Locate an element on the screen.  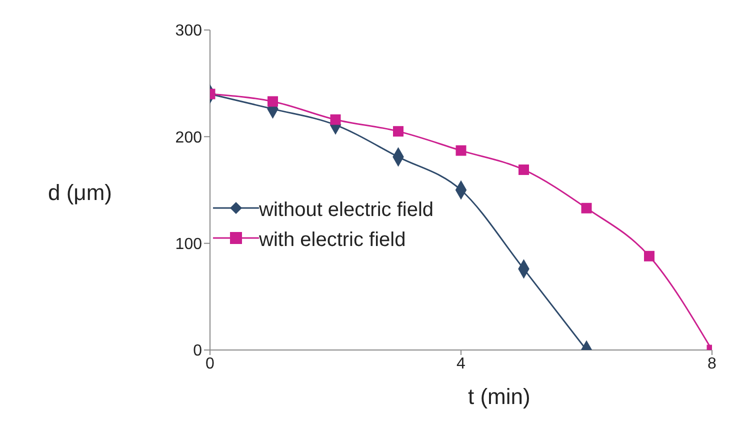
y-tick-label: 300 is located at coordinates (188, 31).